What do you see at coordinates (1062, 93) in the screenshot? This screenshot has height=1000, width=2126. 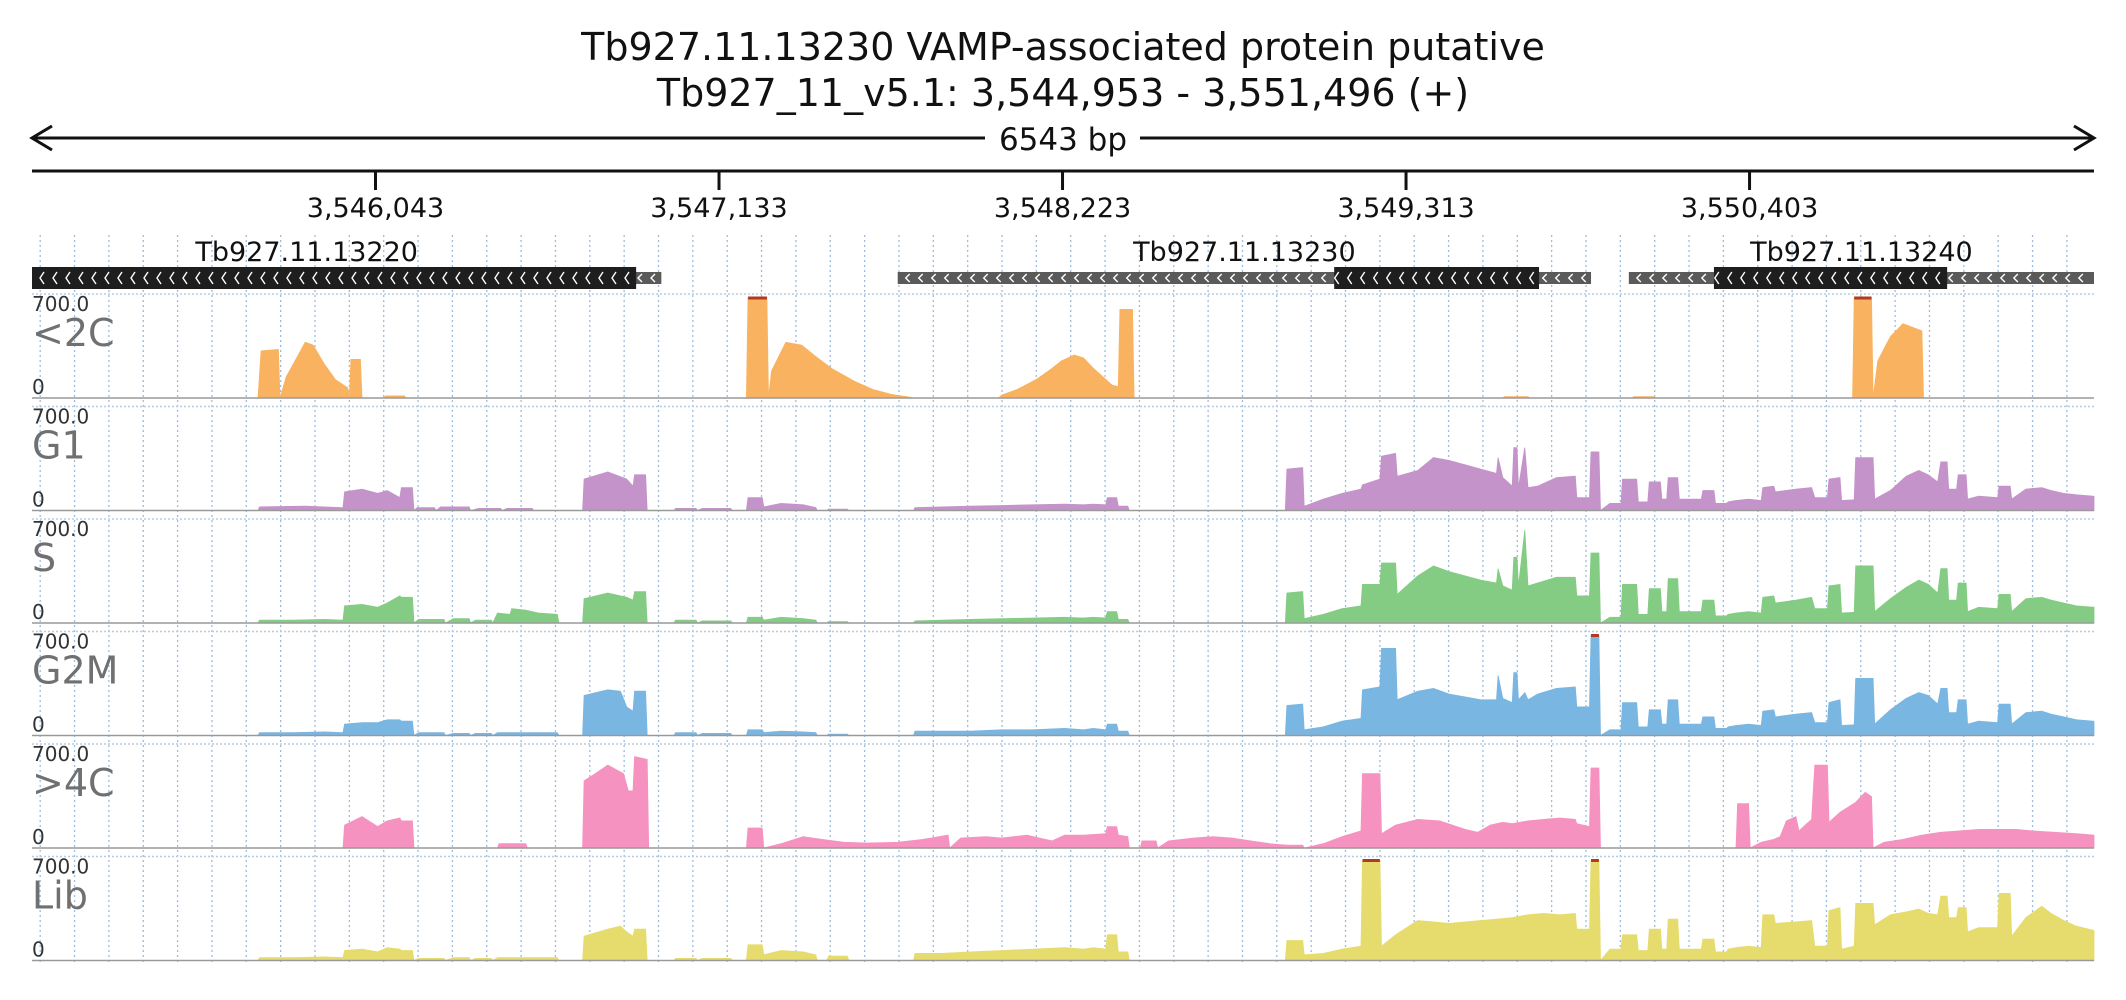 I see `figure-title-line2: Tb927_11_v5.1: 3,544,953 - 3,551,496 (+)` at bounding box center [1062, 93].